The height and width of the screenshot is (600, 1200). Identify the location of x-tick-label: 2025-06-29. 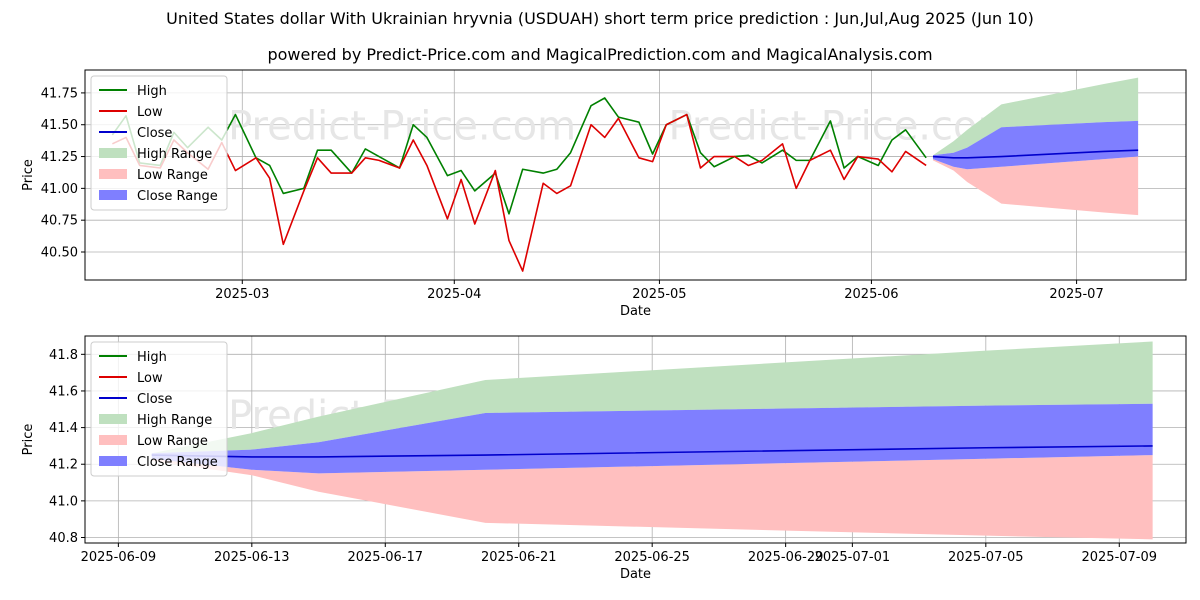
(786, 557).